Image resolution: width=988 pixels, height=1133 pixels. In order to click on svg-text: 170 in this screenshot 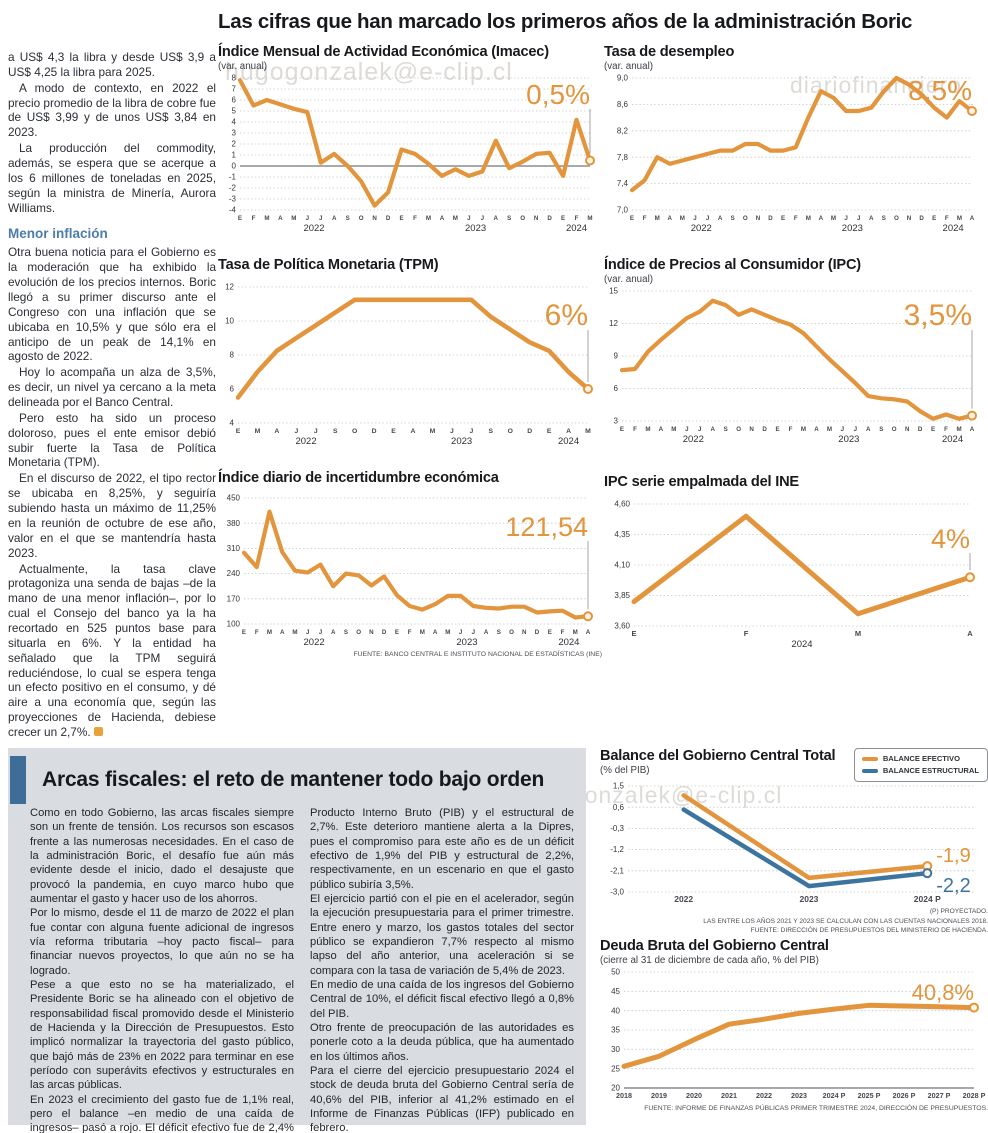, I will do `click(234, 598)`.